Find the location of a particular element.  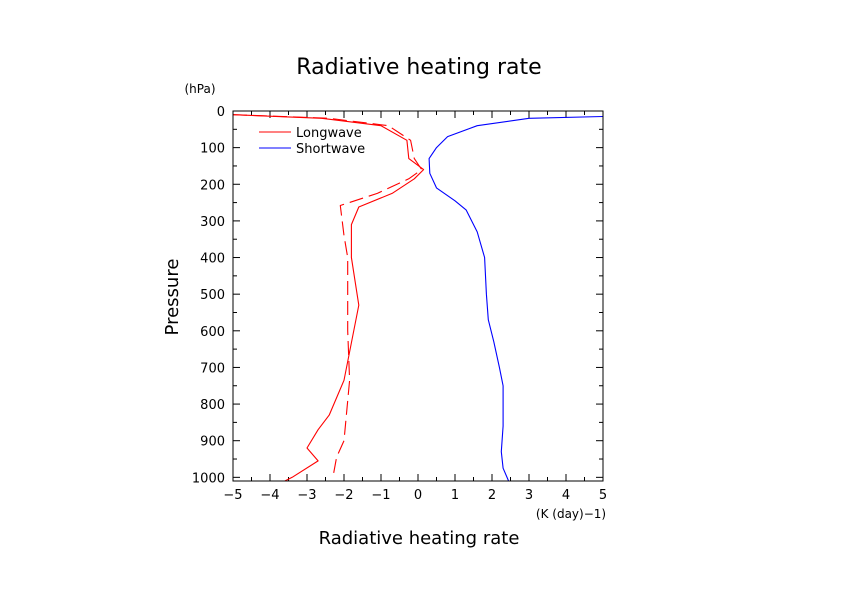

y-tick-label: 700 is located at coordinates (212, 368).